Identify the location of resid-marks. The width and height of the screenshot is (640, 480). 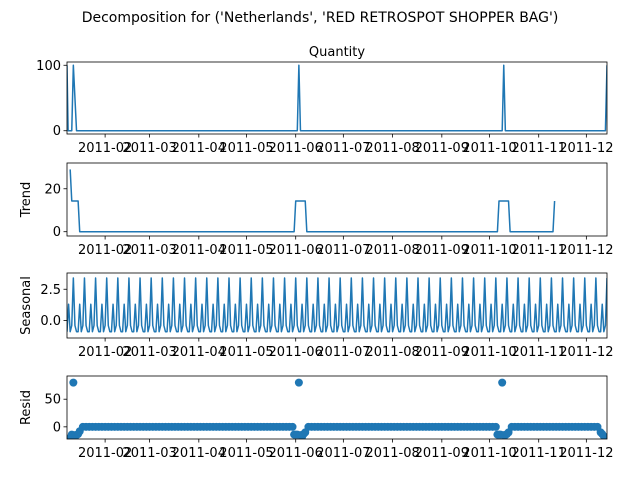
(337, 408).